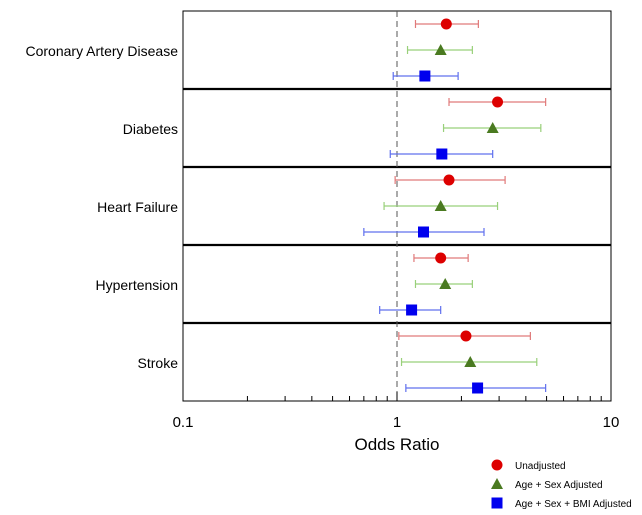 The height and width of the screenshot is (515, 642). What do you see at coordinates (573, 504) in the screenshot?
I see `legend-label: Age + Sex + BMI Adjusted` at bounding box center [573, 504].